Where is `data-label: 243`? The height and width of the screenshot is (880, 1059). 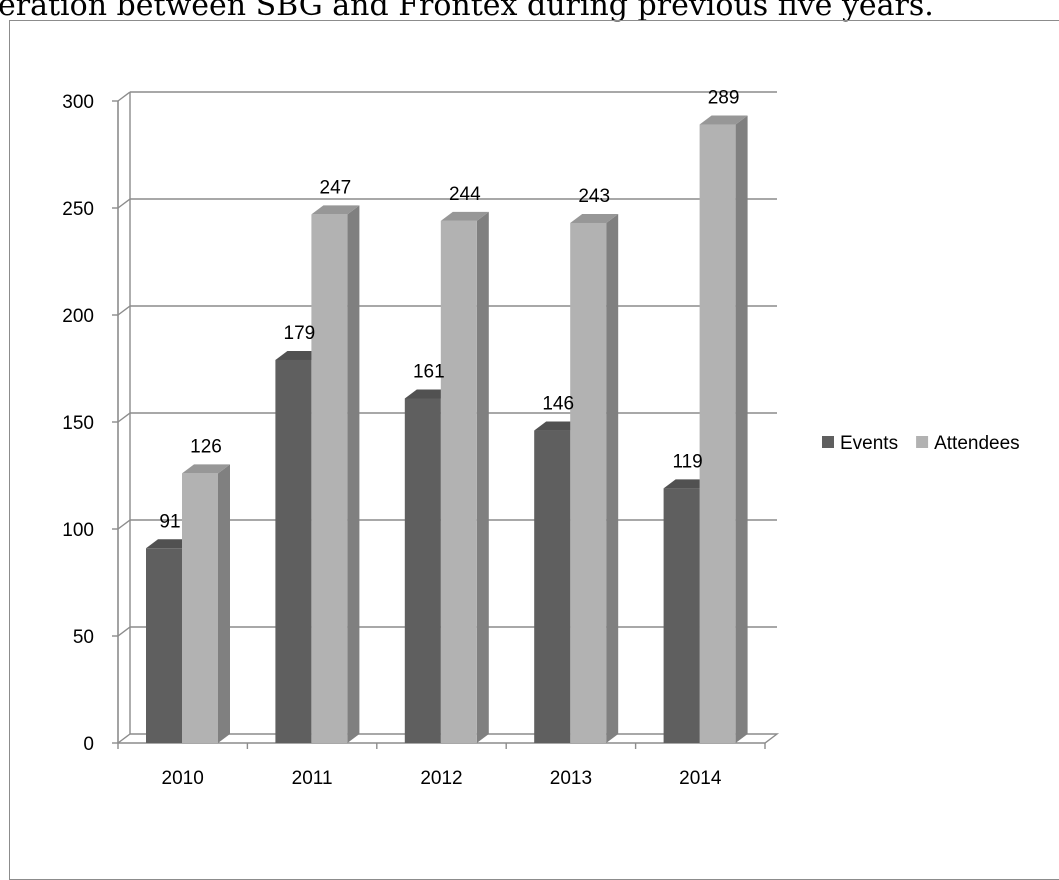 data-label: 243 is located at coordinates (594, 196).